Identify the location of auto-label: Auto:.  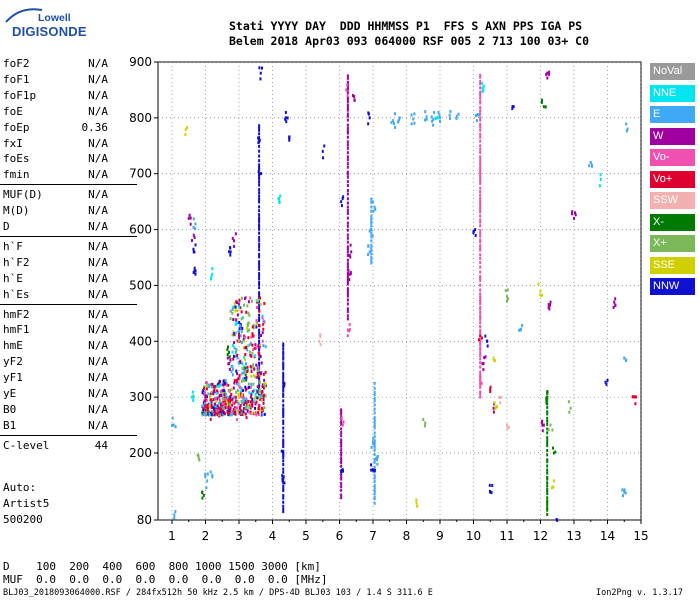
(20, 487).